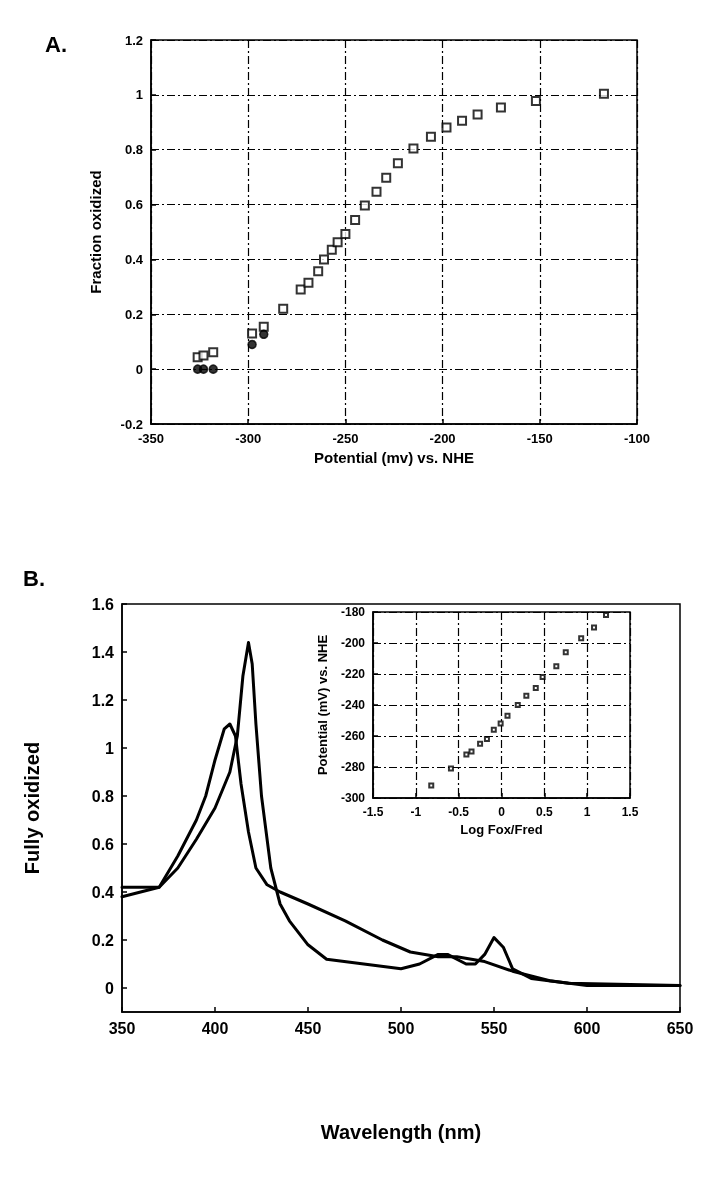 This screenshot has height=1188, width=704. What do you see at coordinates (353, 798) in the screenshot?
I see `y-tick-label: -300` at bounding box center [353, 798].